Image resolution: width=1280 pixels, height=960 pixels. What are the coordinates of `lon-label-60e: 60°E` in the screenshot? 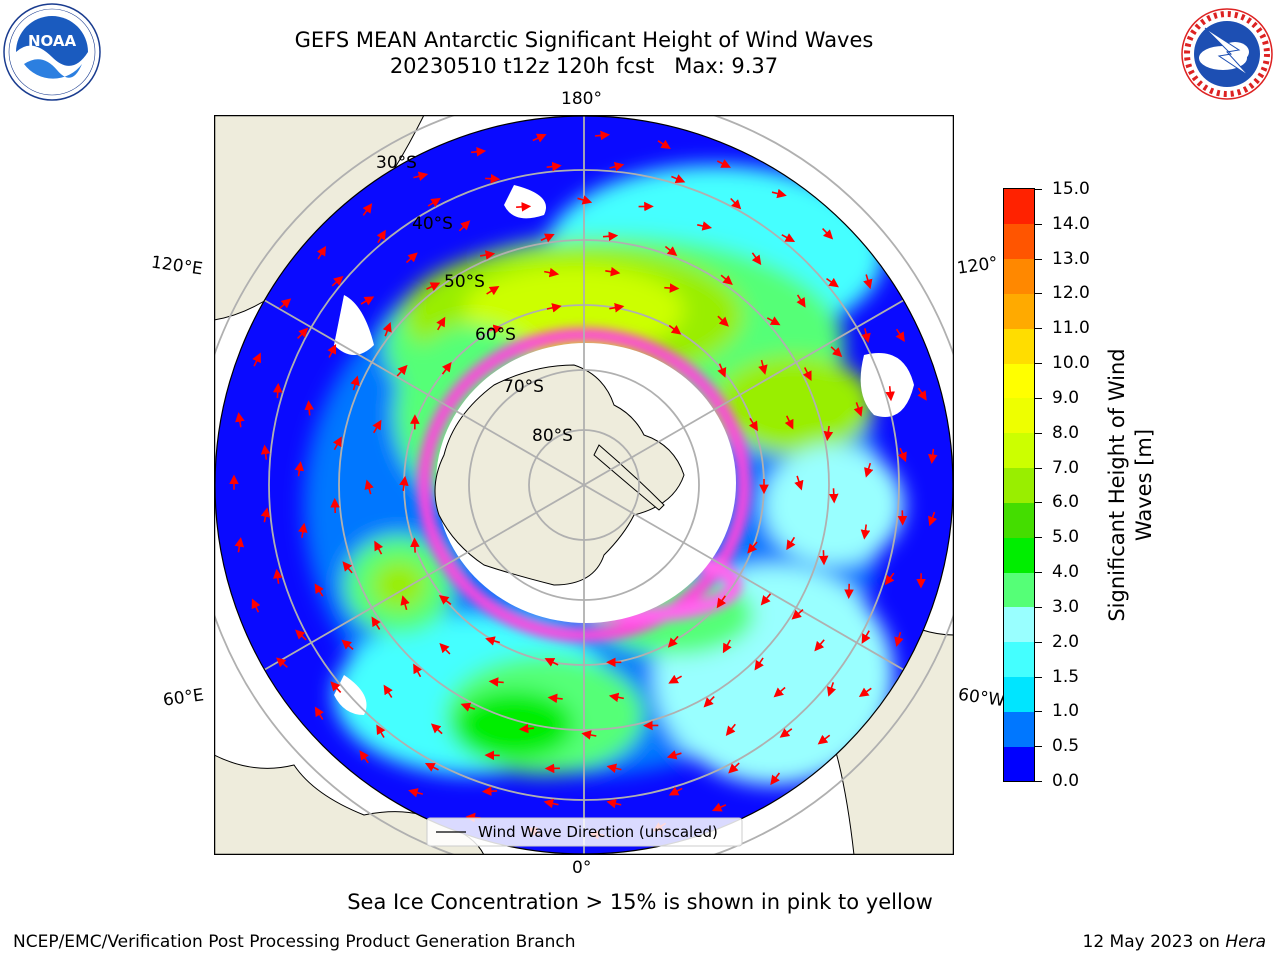 It's located at (183, 698).